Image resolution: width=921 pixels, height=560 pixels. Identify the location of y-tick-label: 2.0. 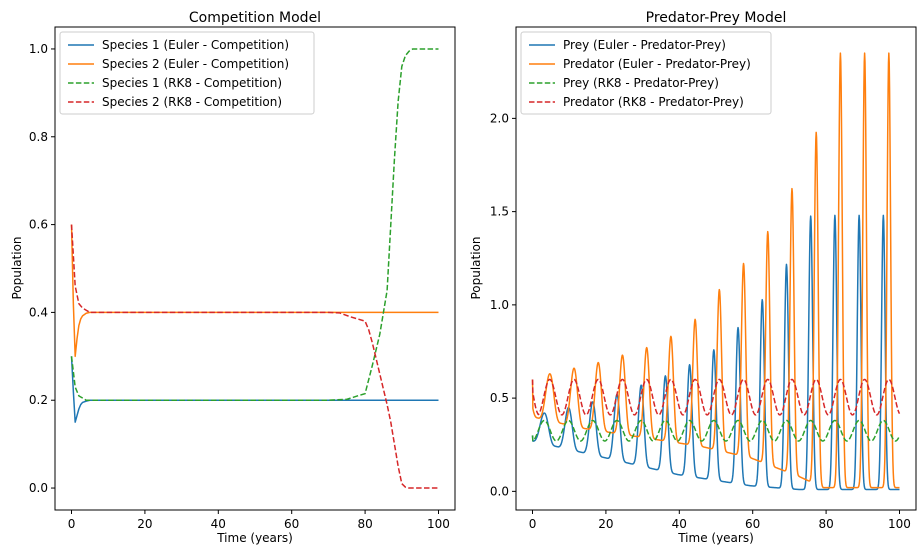
(499, 118).